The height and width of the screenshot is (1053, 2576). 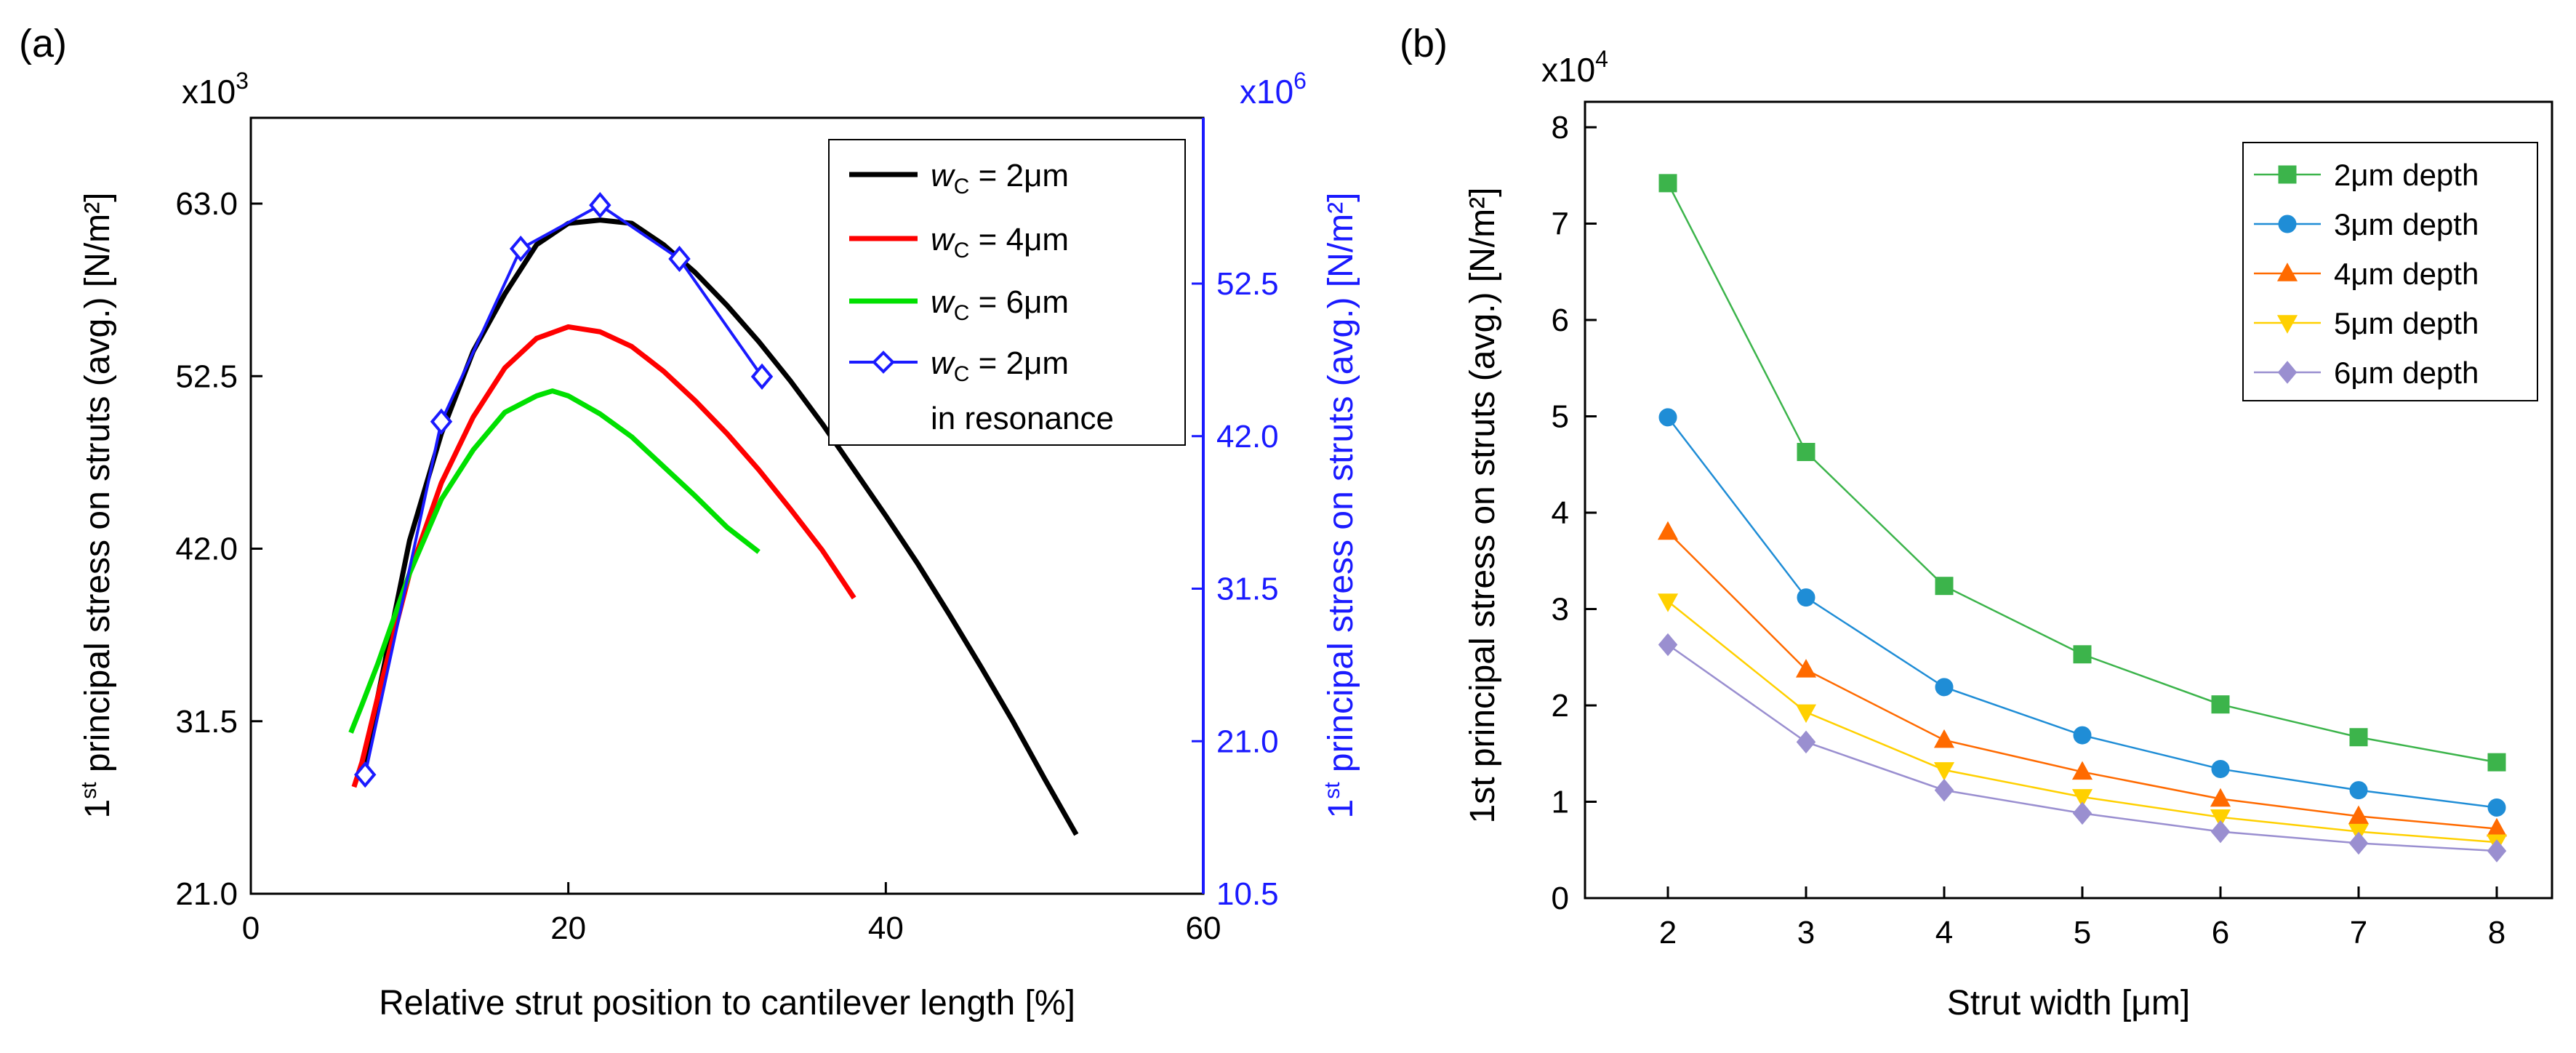 I want to click on right-y-tick-label: 10.5, so click(x=1248, y=894).